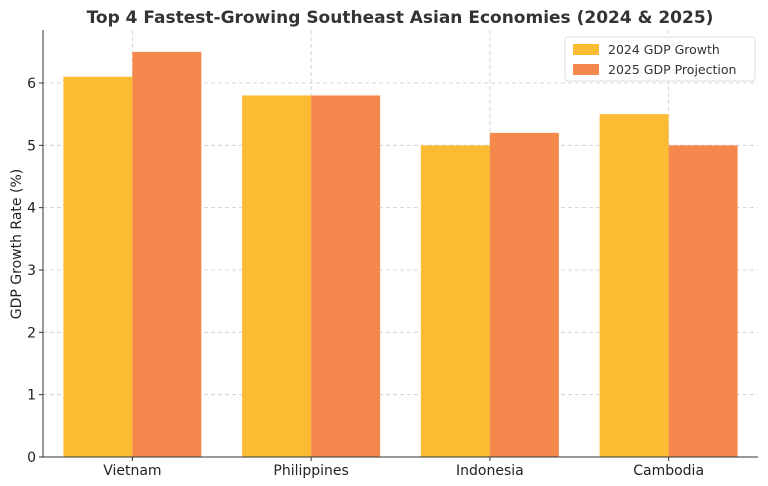  I want to click on x-tick-label: Philippines, so click(310, 471).